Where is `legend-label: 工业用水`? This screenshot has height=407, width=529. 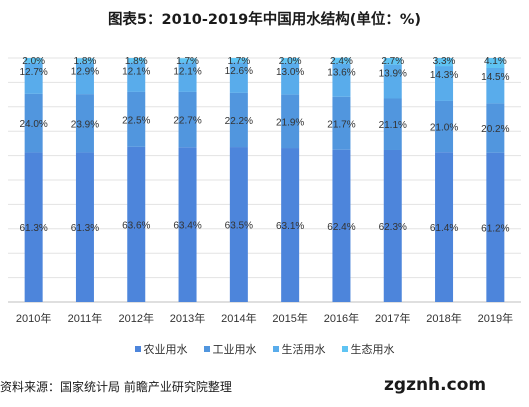 legend-label: 工业用水 is located at coordinates (234, 349).